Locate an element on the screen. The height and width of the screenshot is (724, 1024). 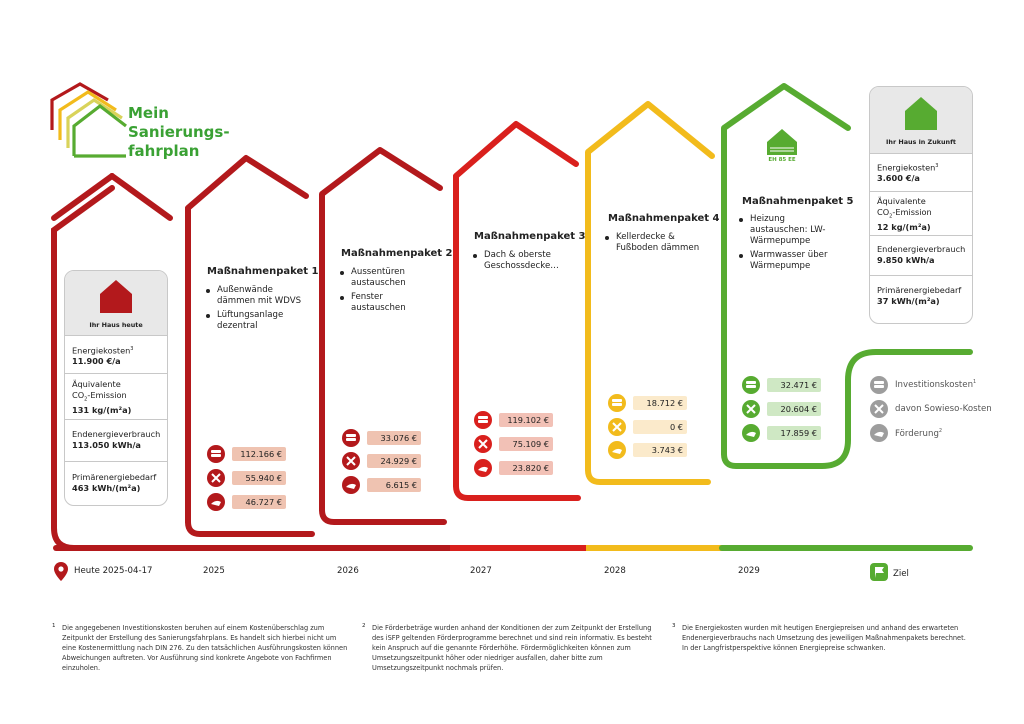
measure-item: Kellerdecke & Fußboden dämmen is located at coordinates (654, 243).